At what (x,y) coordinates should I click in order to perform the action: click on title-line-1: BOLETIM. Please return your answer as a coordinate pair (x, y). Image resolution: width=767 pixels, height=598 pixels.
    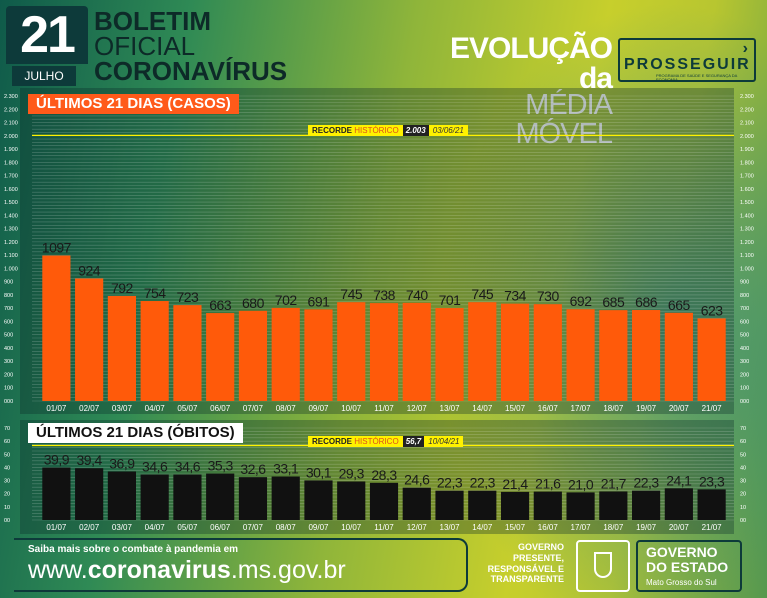
    Looking at the image, I should click on (152, 21).